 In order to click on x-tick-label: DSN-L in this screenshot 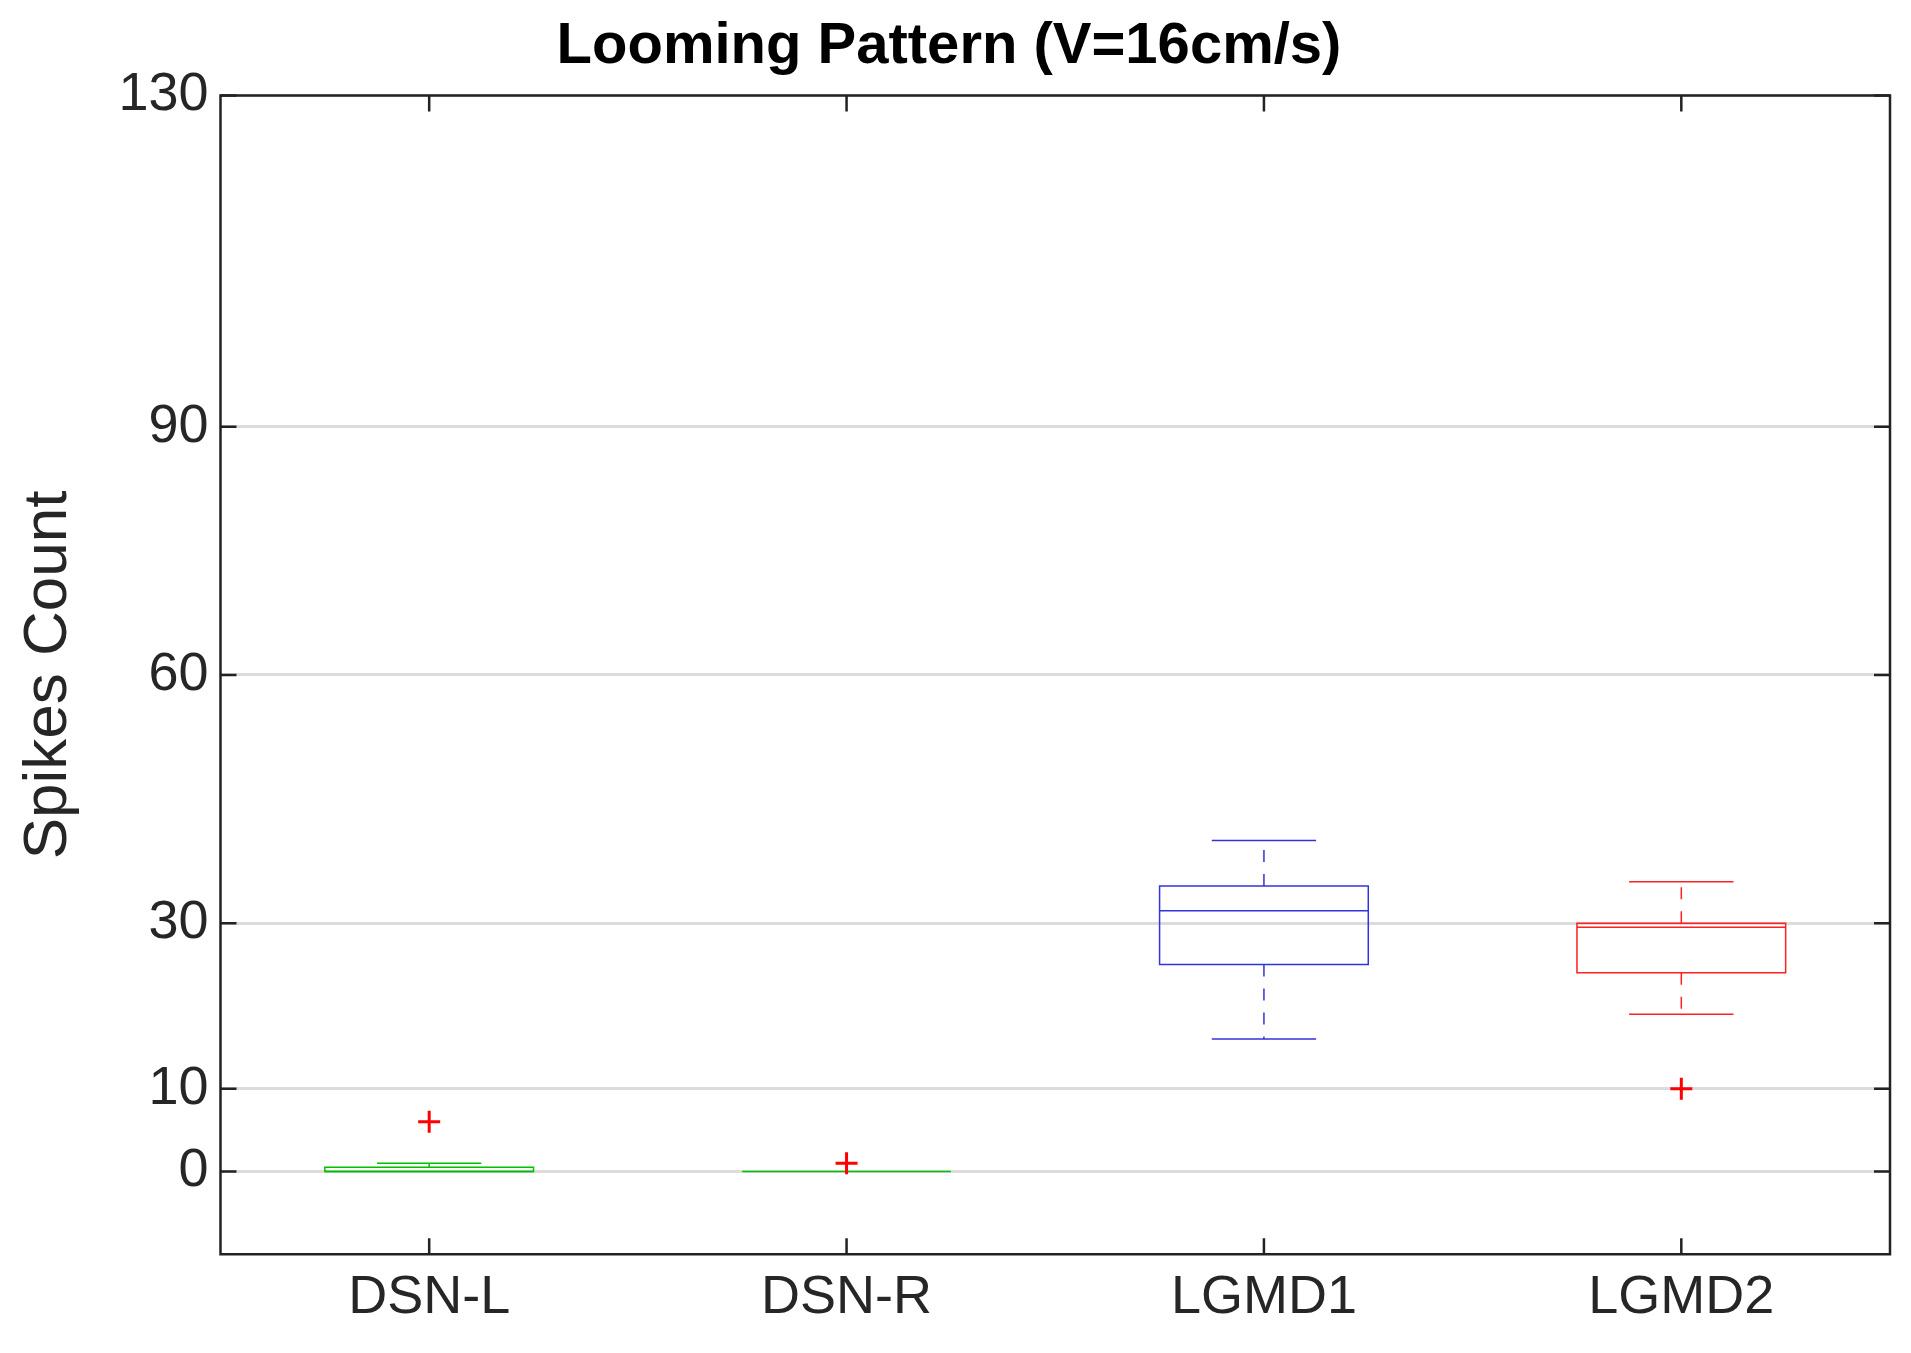, I will do `click(429, 1294)`.